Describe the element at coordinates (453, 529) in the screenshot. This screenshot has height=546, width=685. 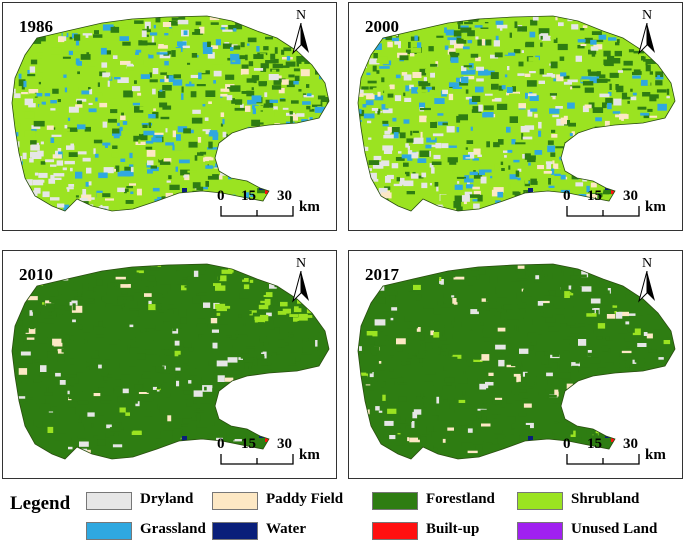
I see `legend-label: Built-up` at that location.